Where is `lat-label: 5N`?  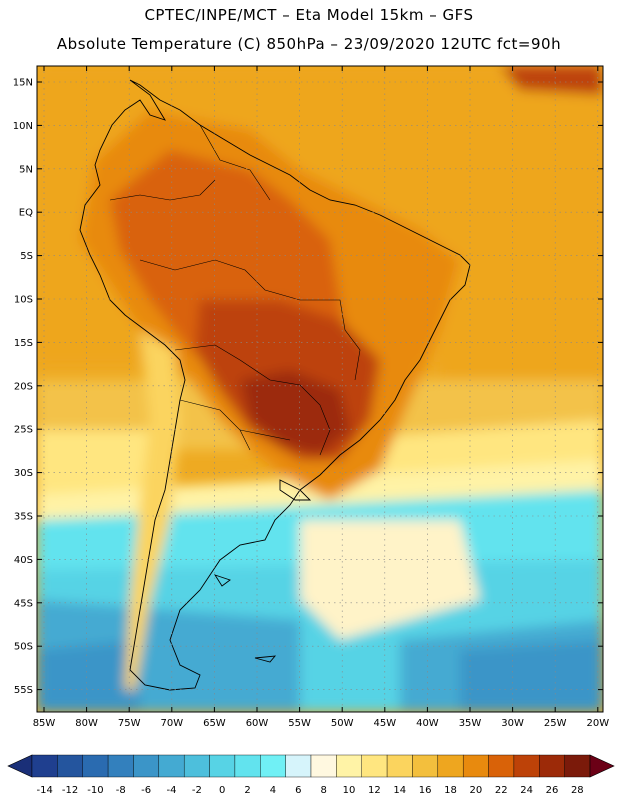 lat-label: 5N is located at coordinates (26, 169).